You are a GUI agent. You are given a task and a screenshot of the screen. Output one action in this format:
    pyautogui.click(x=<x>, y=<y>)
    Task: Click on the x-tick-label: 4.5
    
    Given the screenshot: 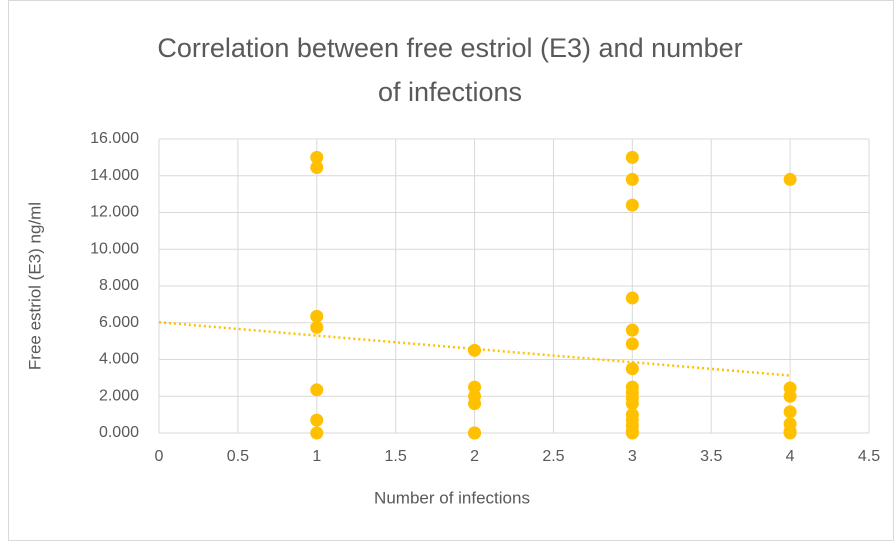 What is the action you would take?
    pyautogui.click(x=869, y=456)
    